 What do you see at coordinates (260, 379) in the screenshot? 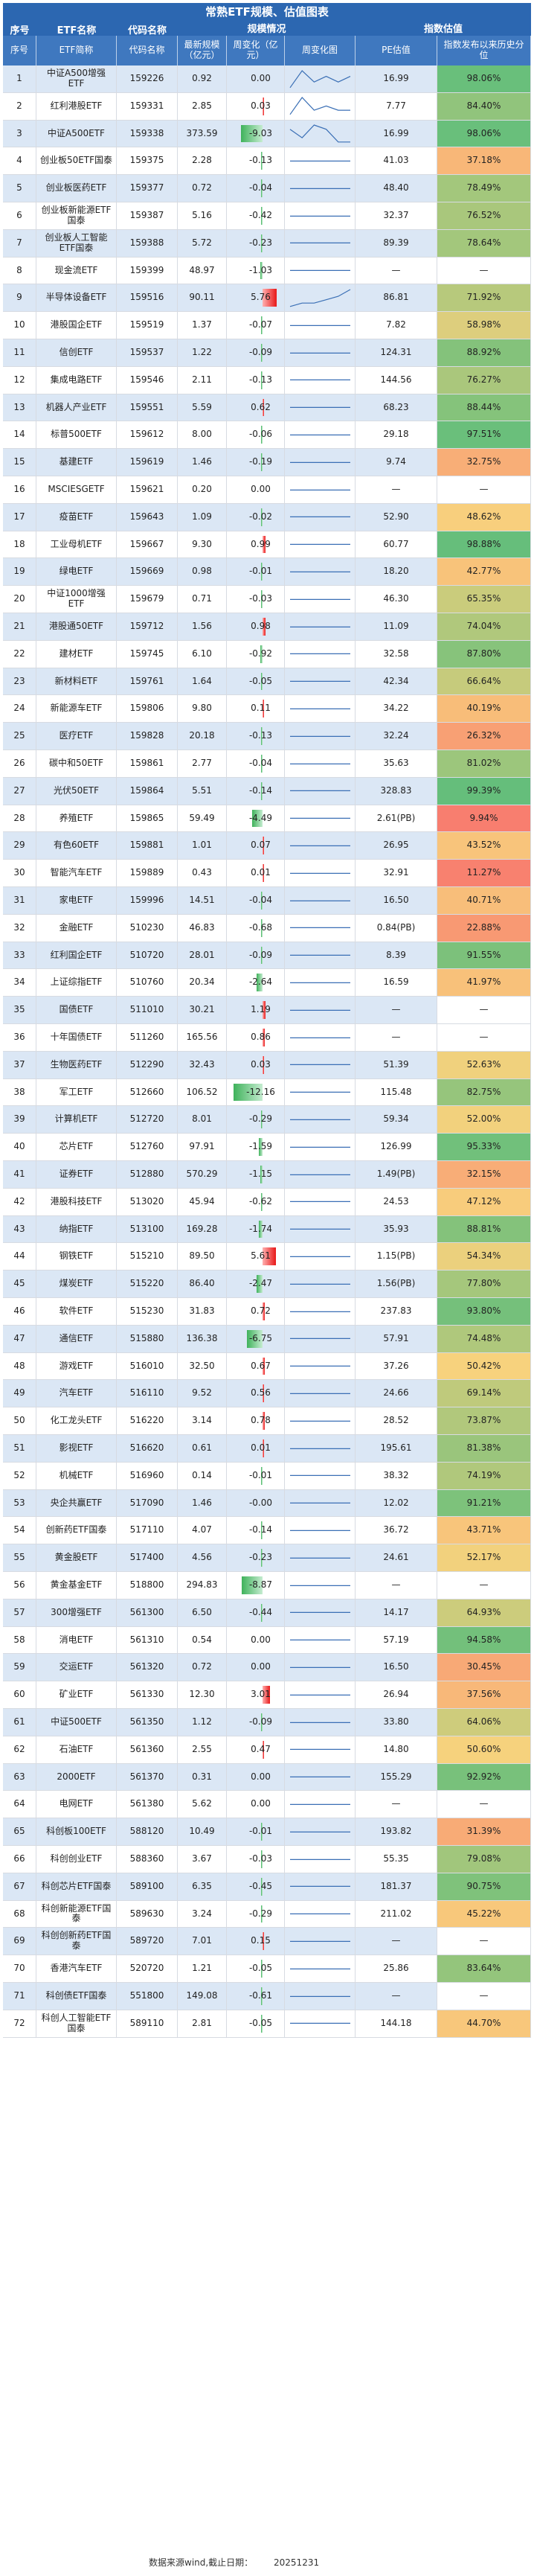
I see `row-change-text: -0.13` at bounding box center [260, 379].